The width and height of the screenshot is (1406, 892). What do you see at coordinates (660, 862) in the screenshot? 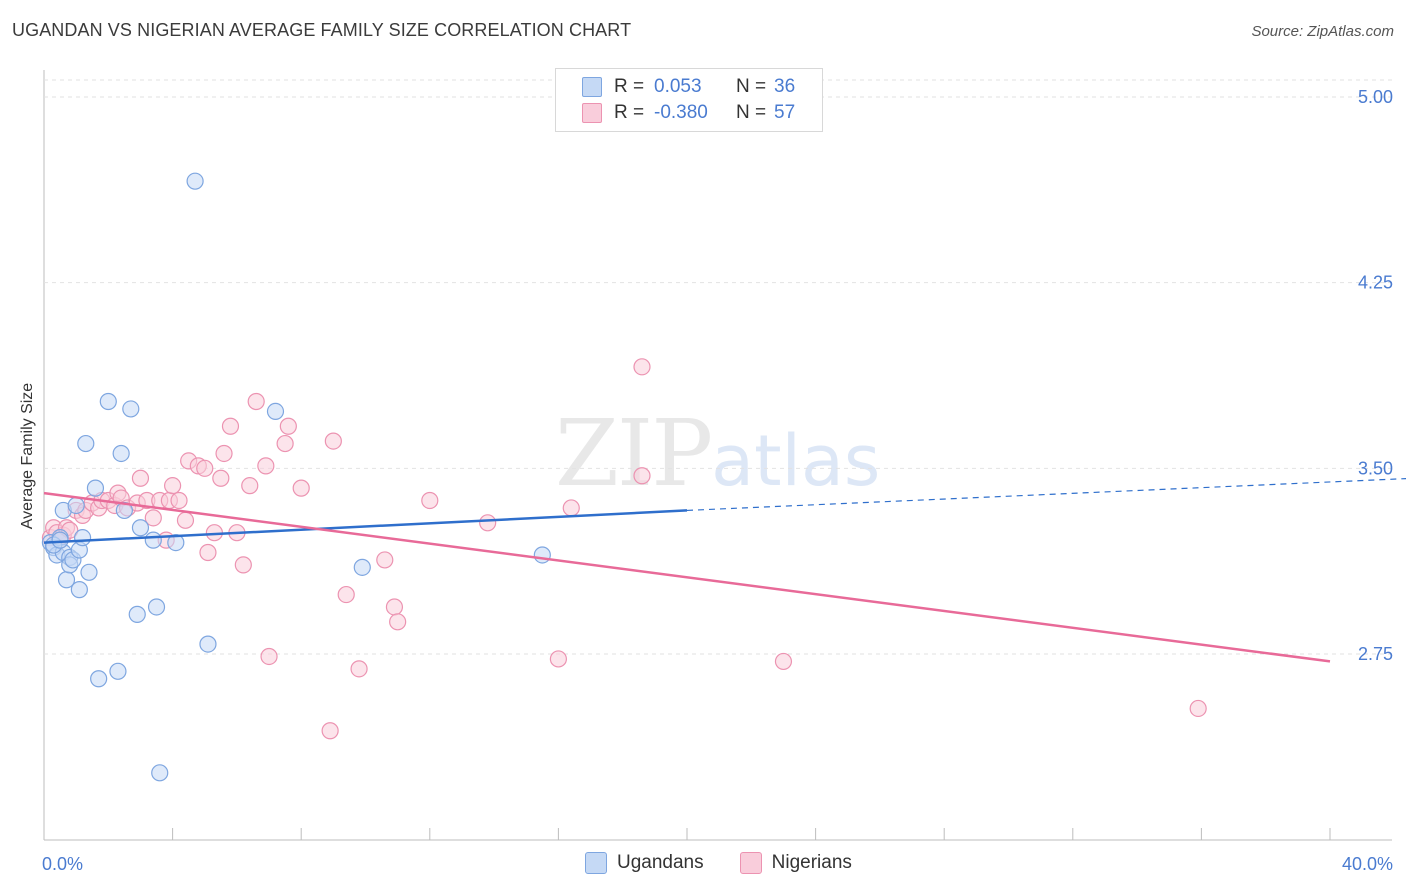
I see `legend-label-ugandans: Ugandans` at bounding box center [660, 862].